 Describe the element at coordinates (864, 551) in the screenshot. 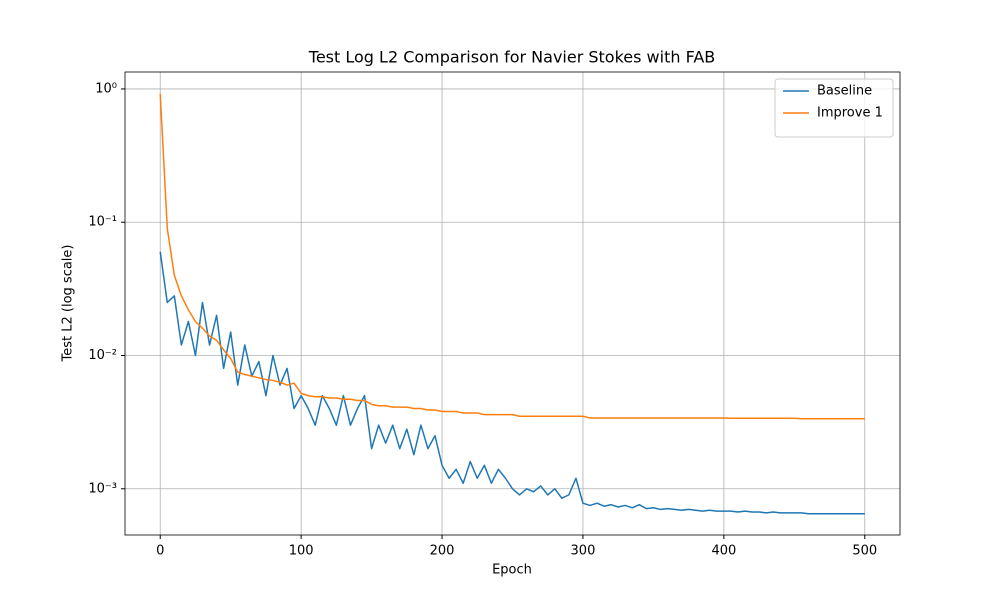

I see `x-tick-label: 500` at that location.